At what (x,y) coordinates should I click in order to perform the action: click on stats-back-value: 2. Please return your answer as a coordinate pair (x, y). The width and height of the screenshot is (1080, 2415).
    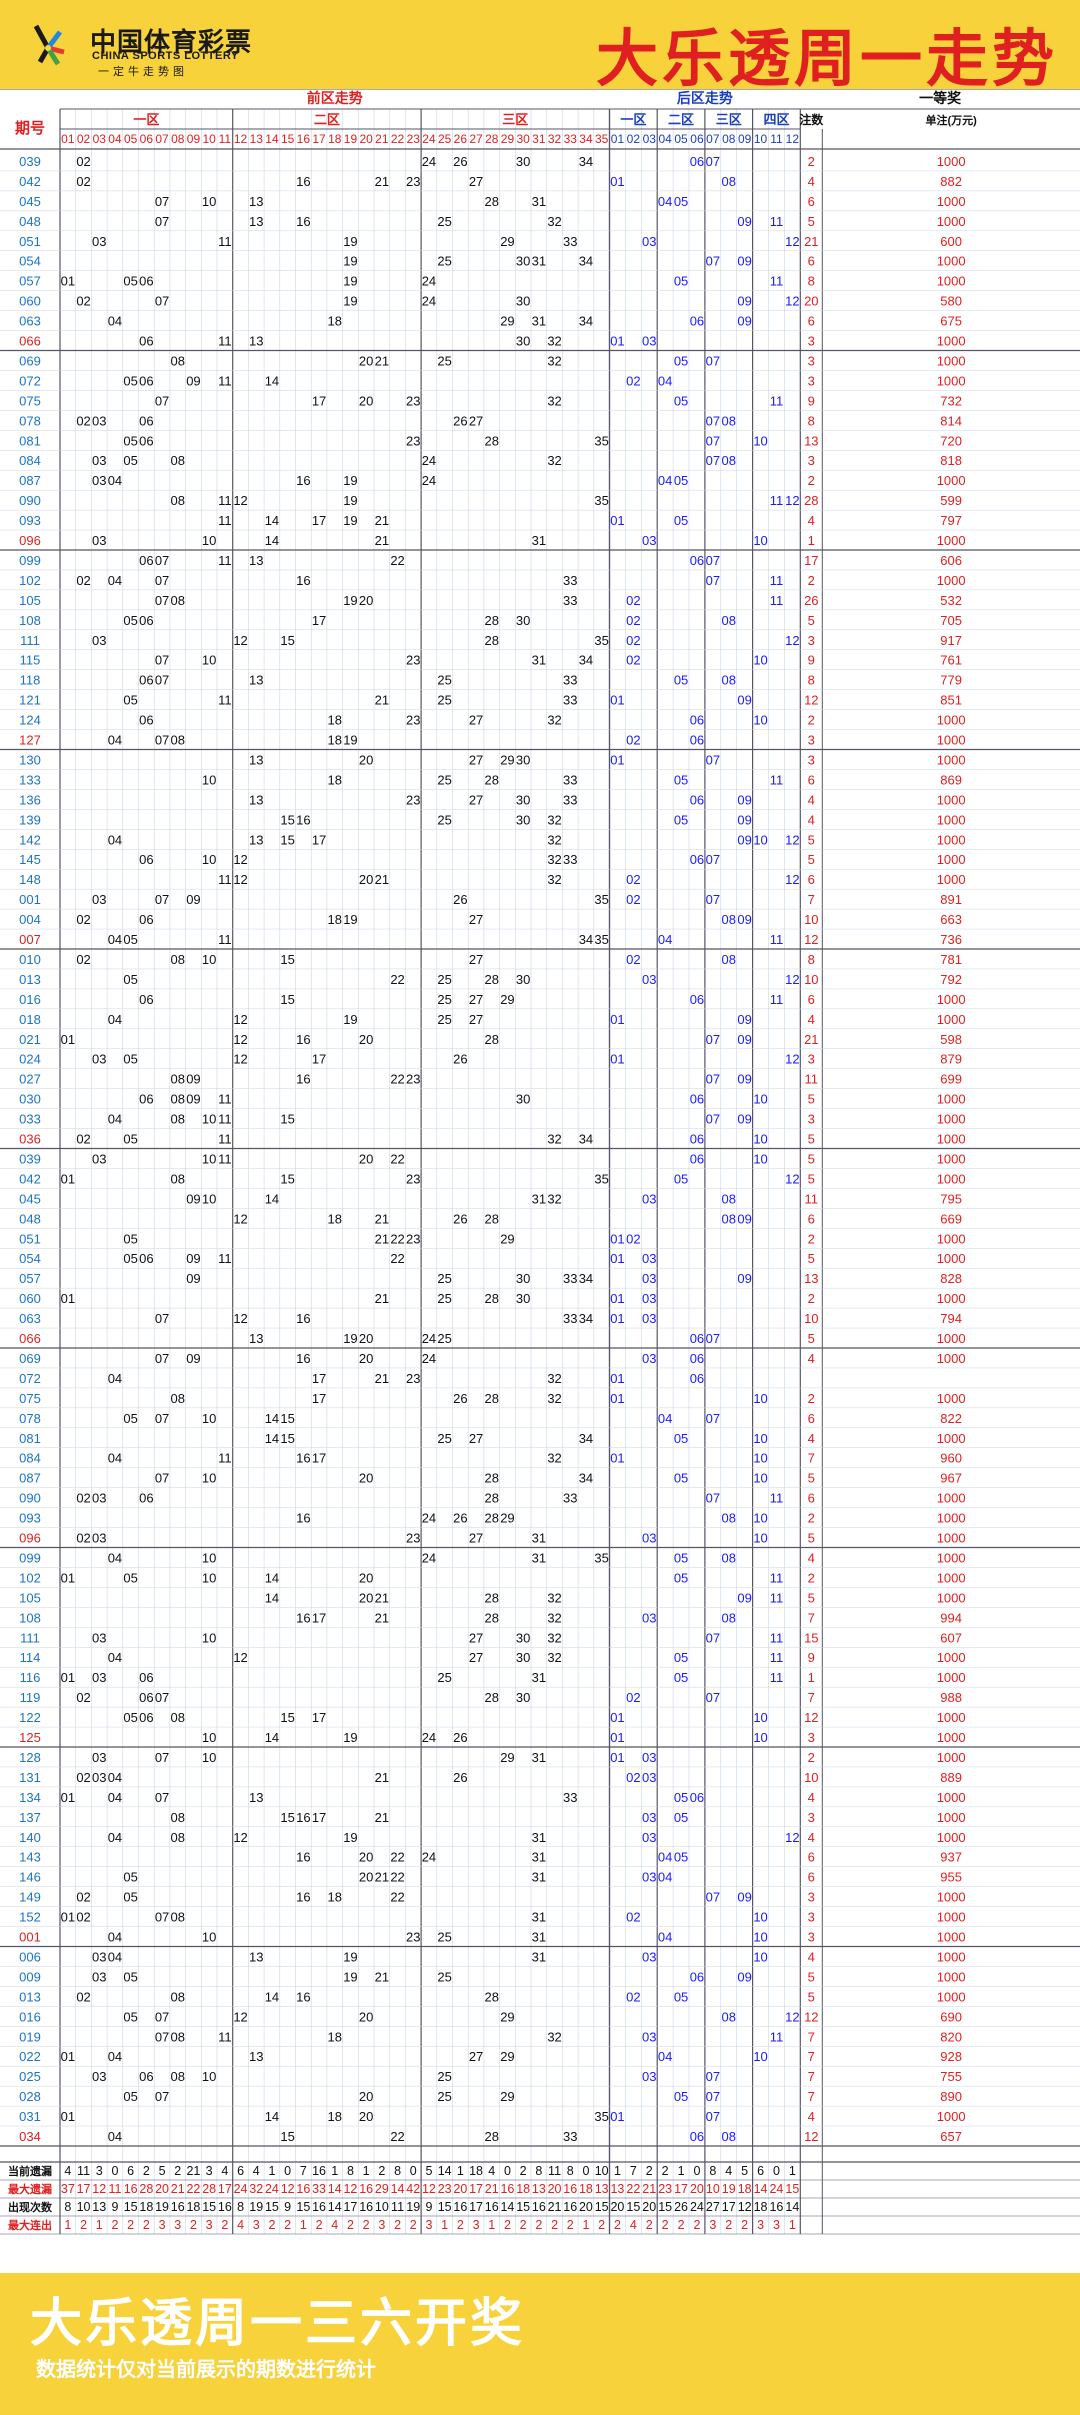
    Looking at the image, I should click on (696, 2225).